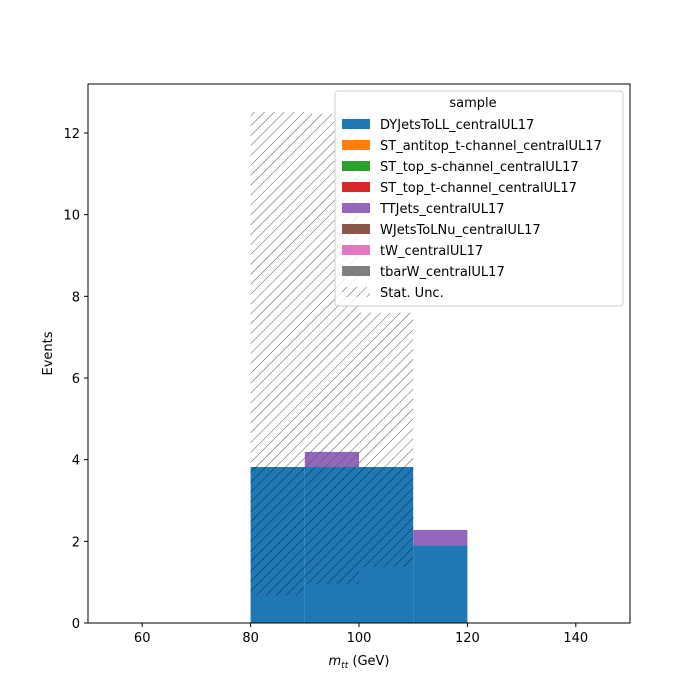  I want to click on y-tick-label-0: 0, so click(76, 624).